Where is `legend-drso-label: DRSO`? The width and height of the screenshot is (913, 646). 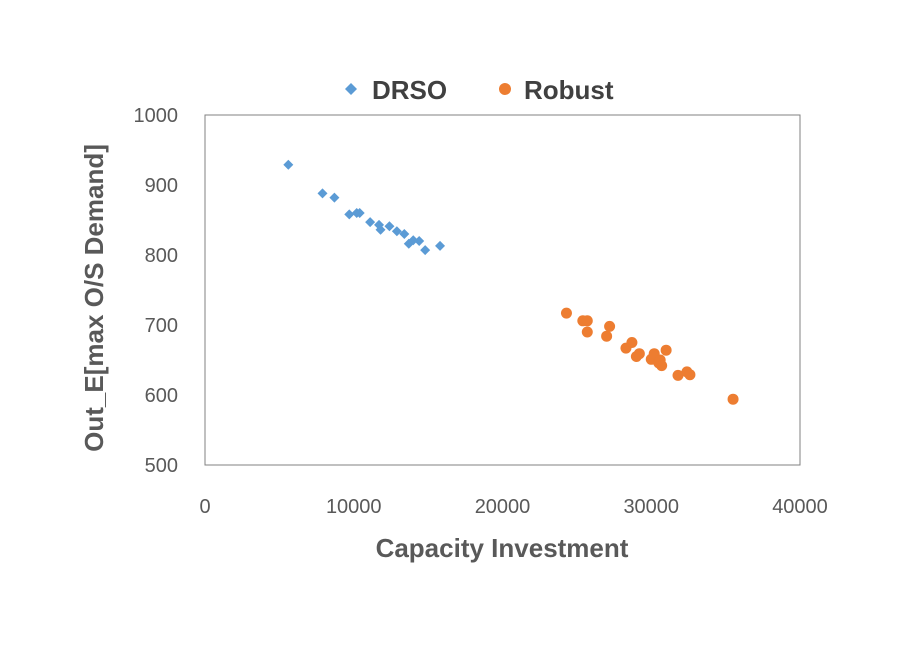 legend-drso-label: DRSO is located at coordinates (409, 90).